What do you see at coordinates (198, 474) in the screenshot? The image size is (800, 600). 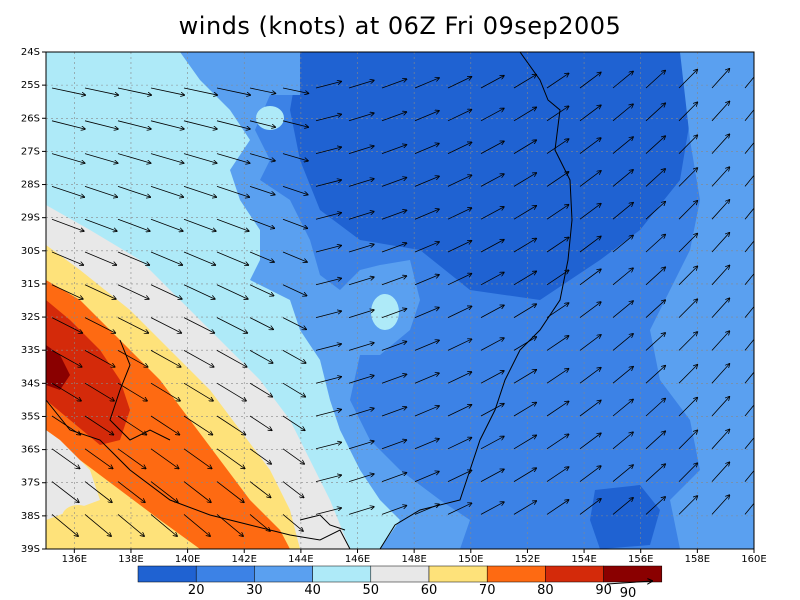 I see `state-border-south` at bounding box center [198, 474].